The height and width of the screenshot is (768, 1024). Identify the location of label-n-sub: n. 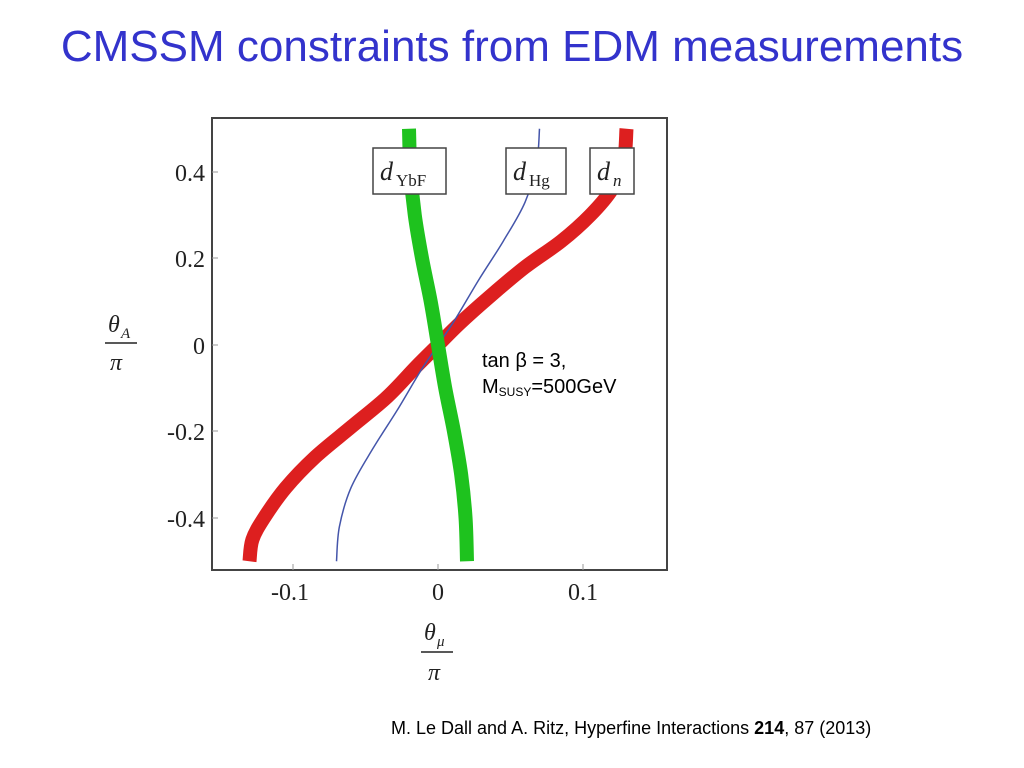
(617, 180).